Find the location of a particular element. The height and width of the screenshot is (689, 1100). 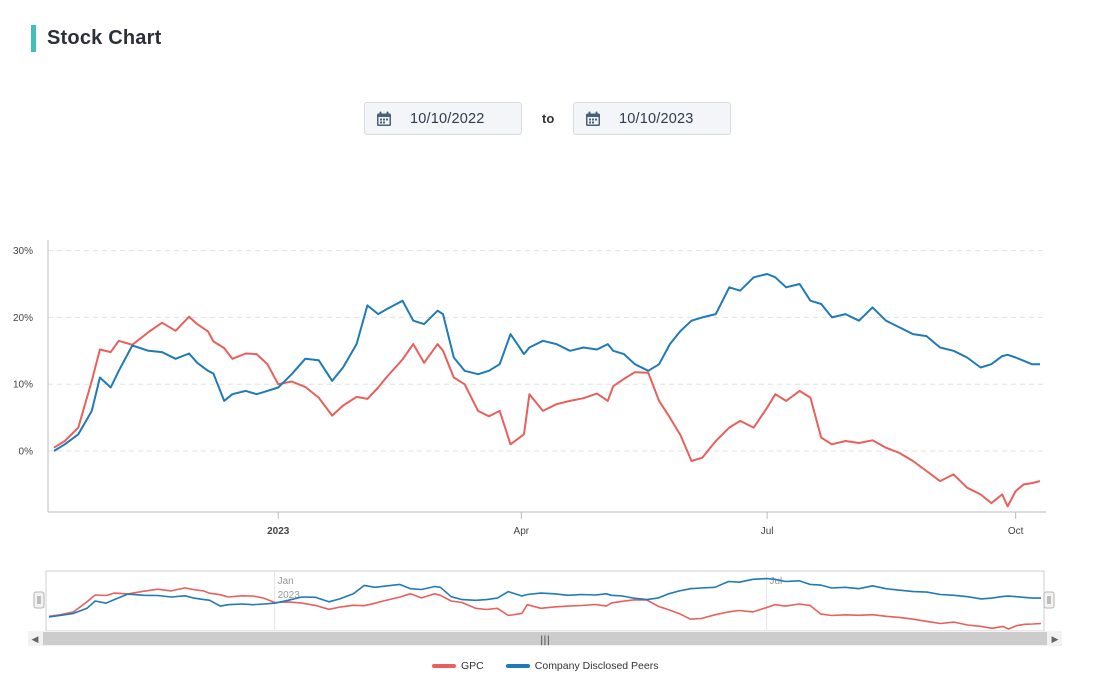

x-tick-label: Oct is located at coordinates (1016, 531).